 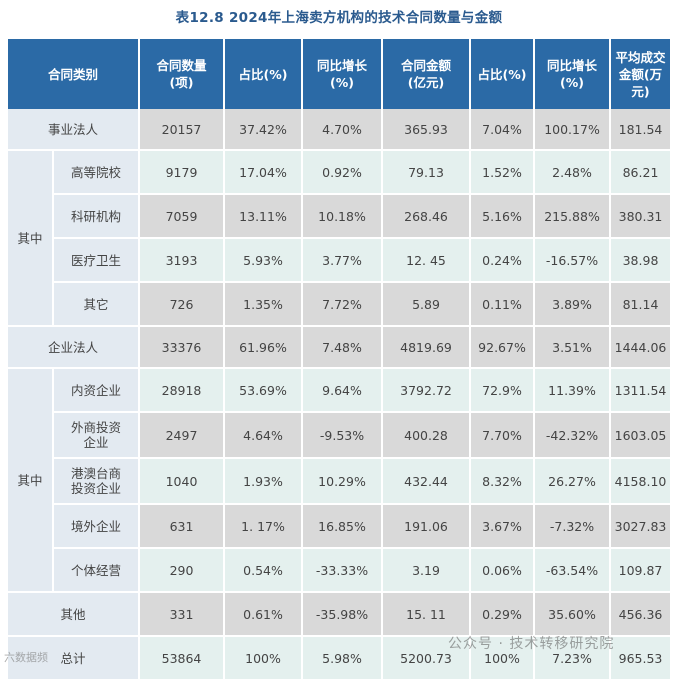 I want to click on cell: 7.04%, so click(x=503, y=130).